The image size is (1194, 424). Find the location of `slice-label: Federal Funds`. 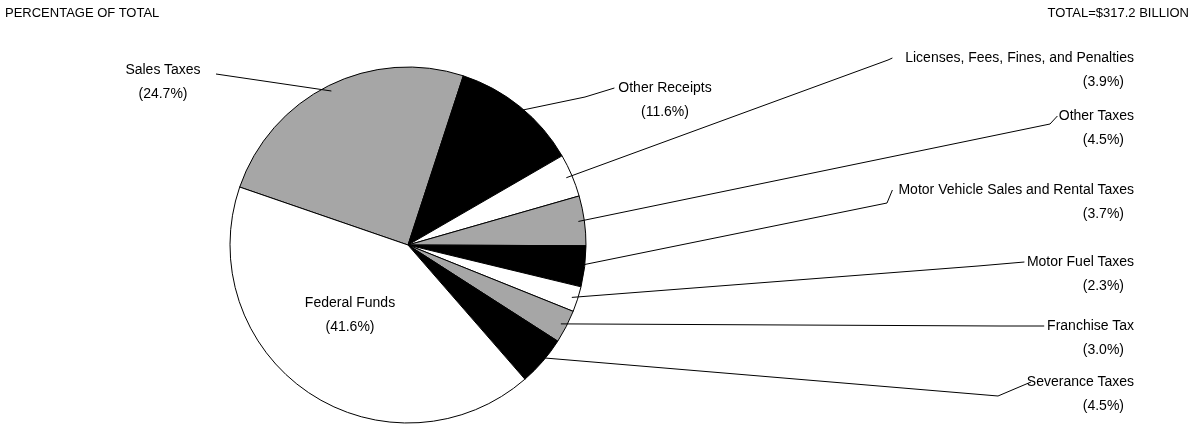

slice-label: Federal Funds is located at coordinates (350, 302).